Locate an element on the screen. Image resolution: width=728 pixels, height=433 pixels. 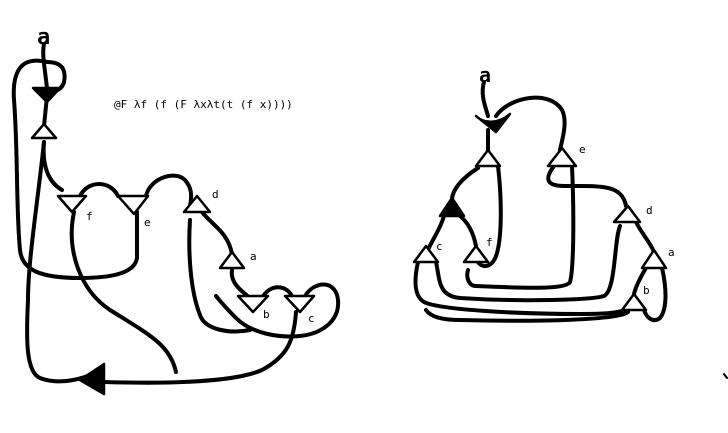
right-label-c: c is located at coordinates (439, 246).